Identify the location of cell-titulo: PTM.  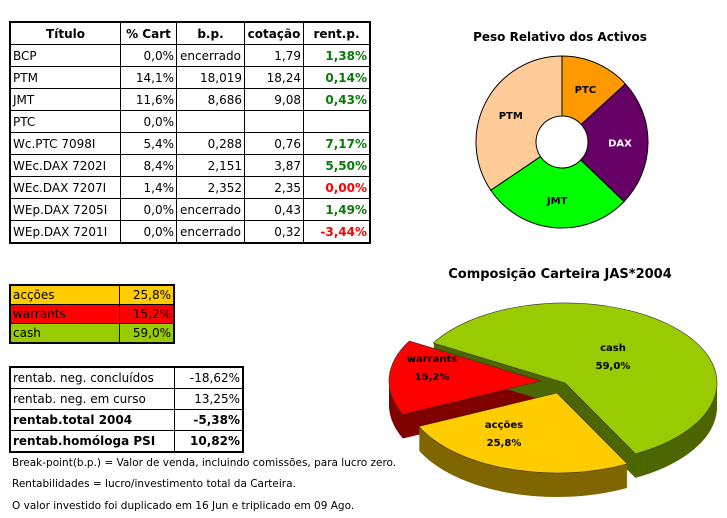
(65, 77).